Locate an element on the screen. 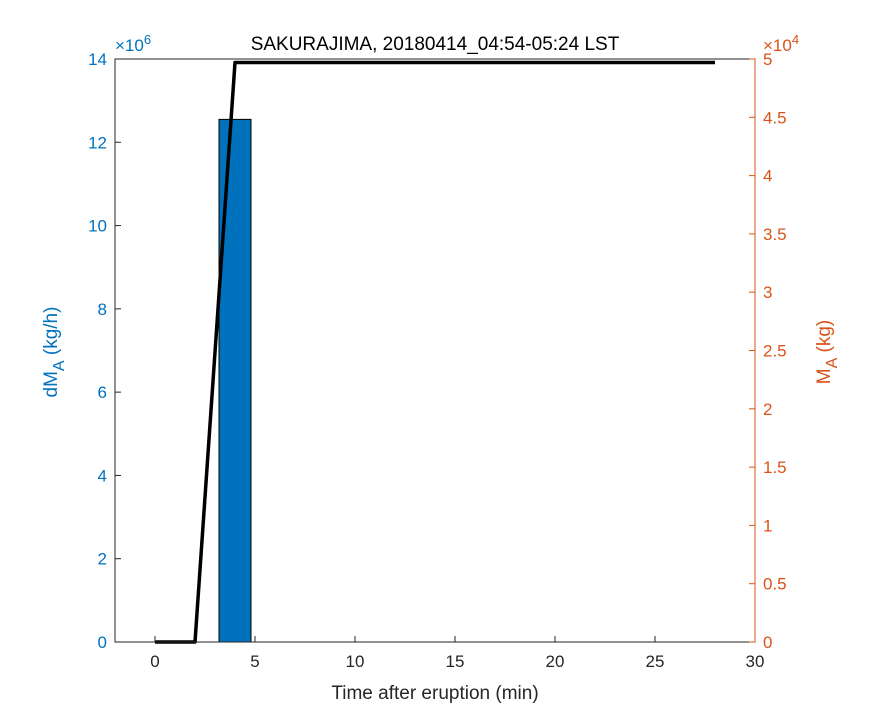 The image size is (875, 723). x-tick-label: 0 is located at coordinates (154, 661).